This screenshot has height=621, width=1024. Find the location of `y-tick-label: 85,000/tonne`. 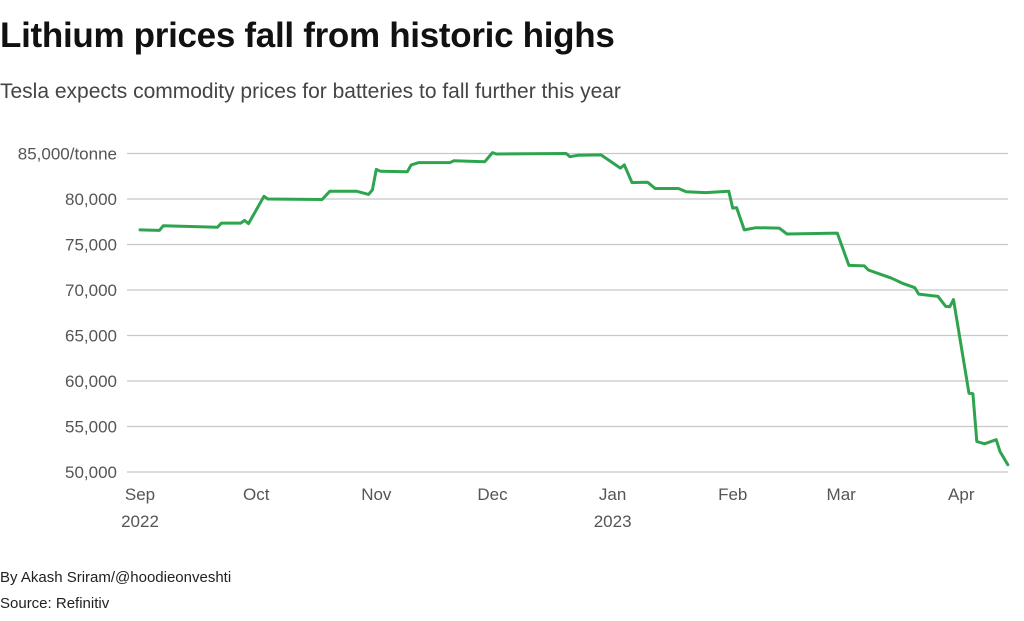

y-tick-label: 85,000/tonne is located at coordinates (67, 154).